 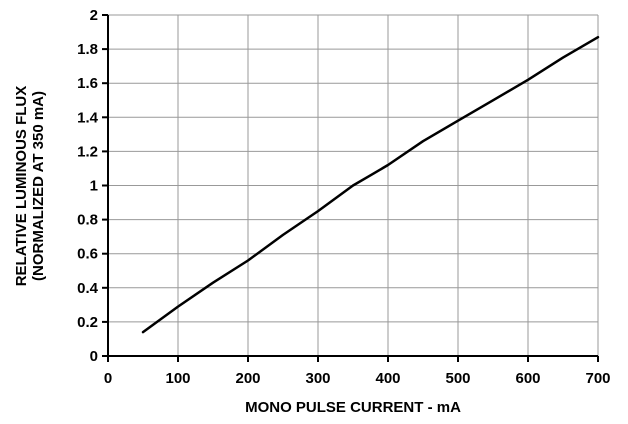 I want to click on y-axis-label-line-2: (NORMALIZED AT 350 mA), so click(x=38, y=186).